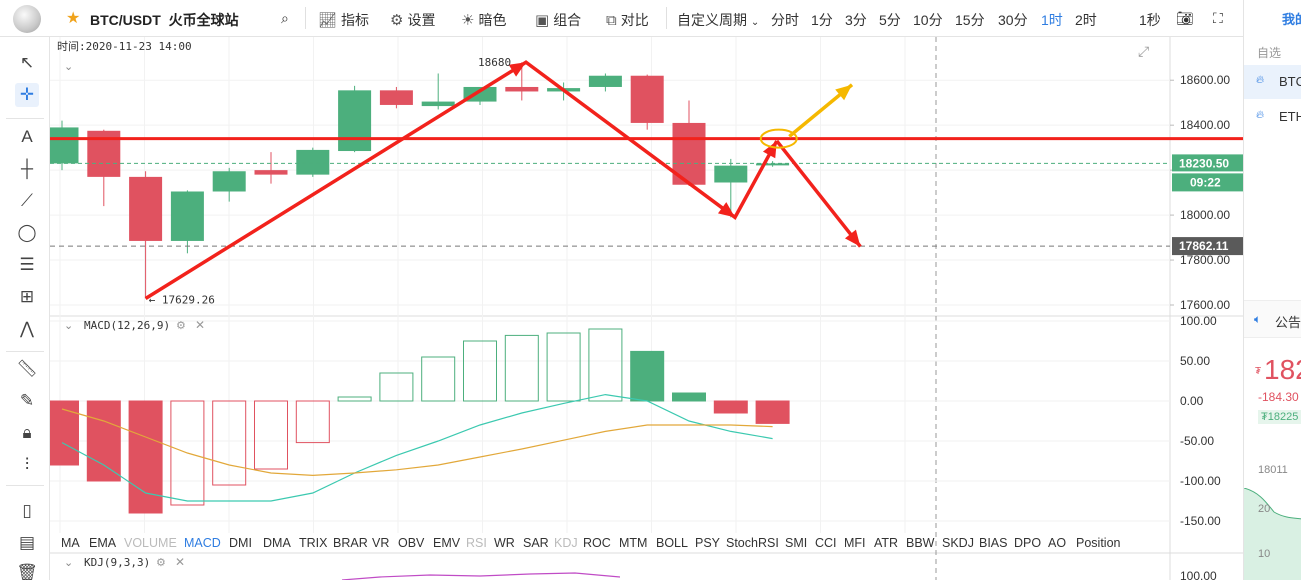 The width and height of the screenshot is (1301, 580). Describe the element at coordinates (328, 20) in the screenshot. I see `indicator-icon: 📈︎` at that location.